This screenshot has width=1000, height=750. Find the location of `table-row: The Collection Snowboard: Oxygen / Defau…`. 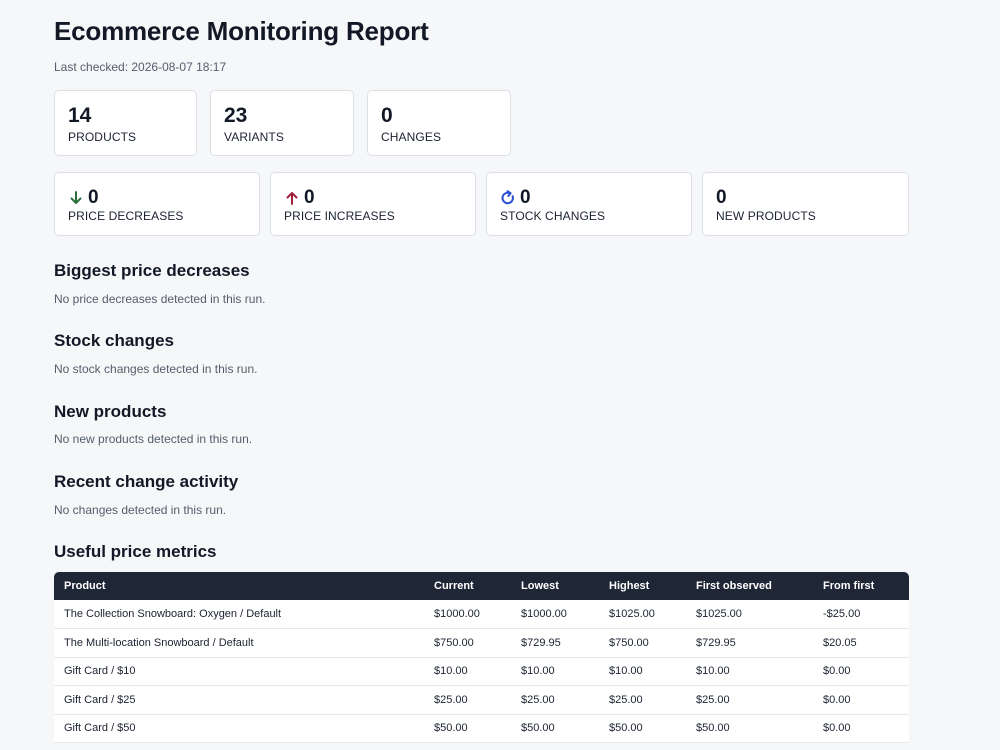

table-row: The Collection Snowboard: Oxygen / Defau… is located at coordinates (481, 614).